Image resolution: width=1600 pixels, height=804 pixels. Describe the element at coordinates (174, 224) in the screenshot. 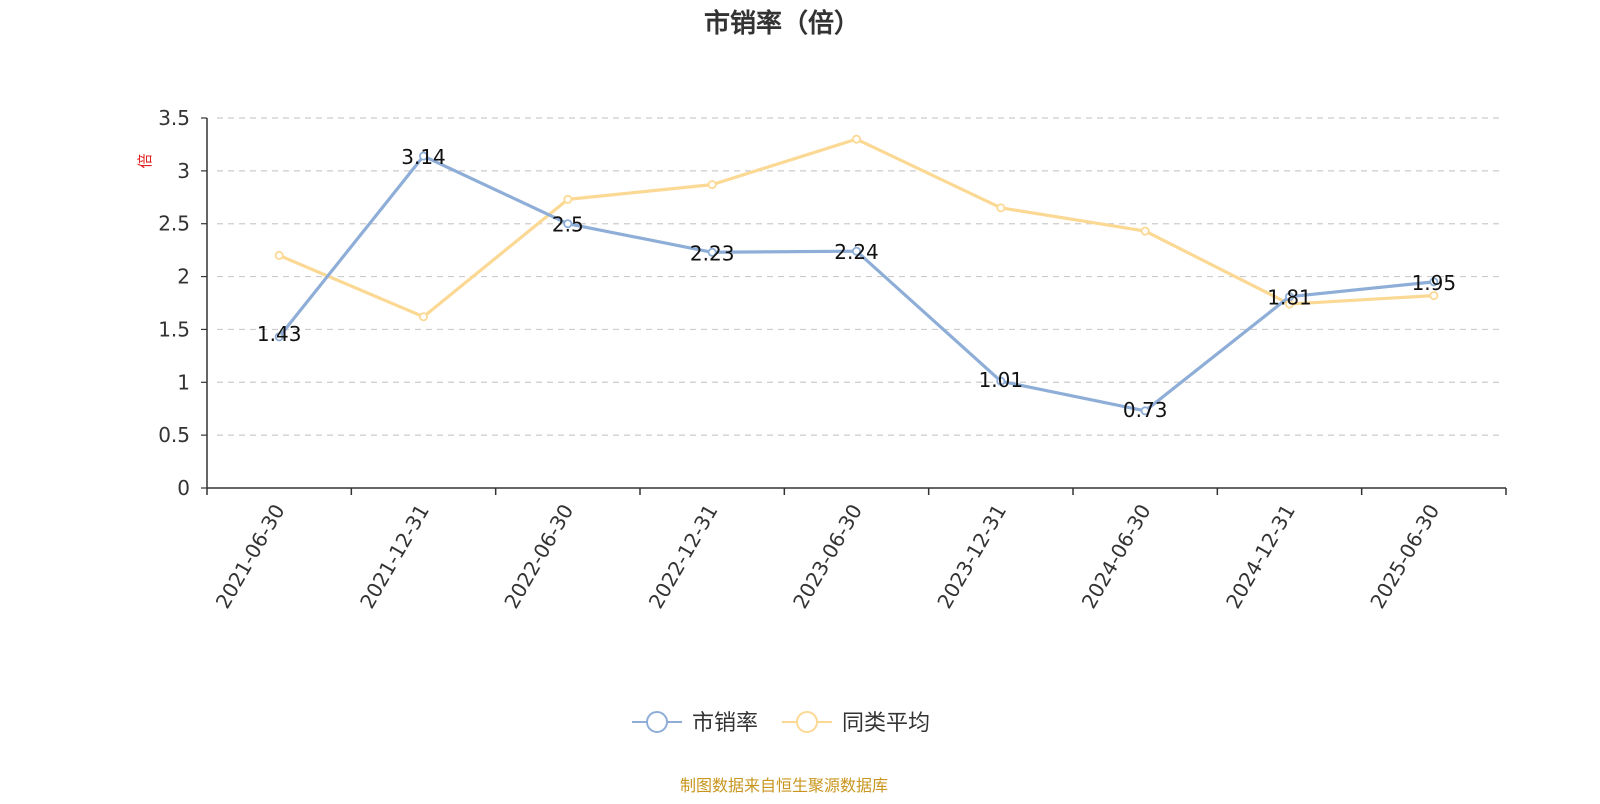

I see `y-tick-label: 2.5` at that location.